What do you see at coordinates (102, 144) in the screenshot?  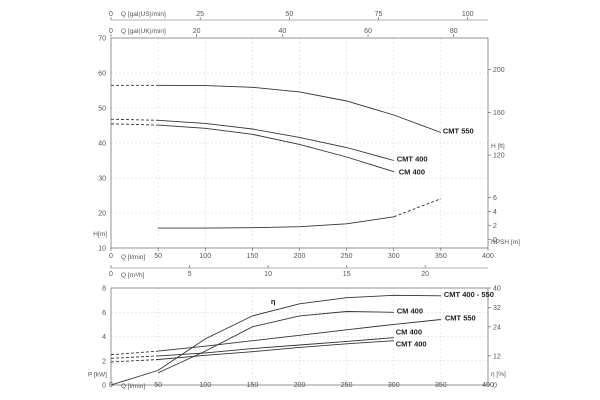 I see `top-y-tick-label: 40` at bounding box center [102, 144].